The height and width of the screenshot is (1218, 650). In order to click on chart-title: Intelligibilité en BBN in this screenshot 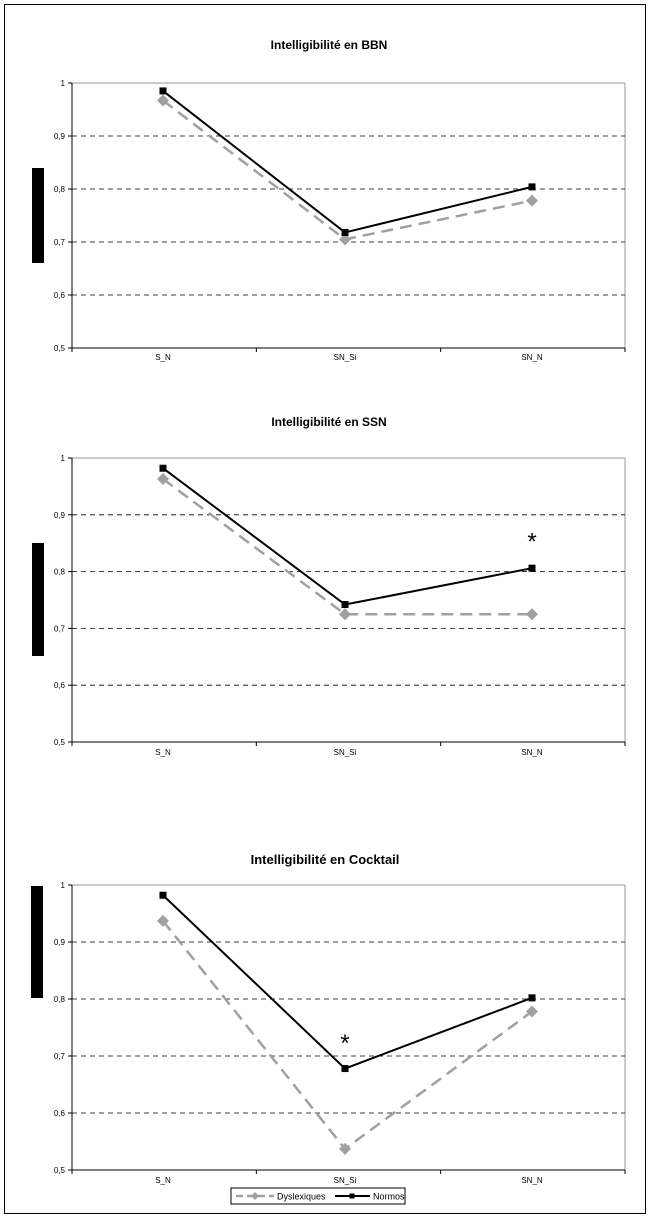, I will do `click(329, 45)`.